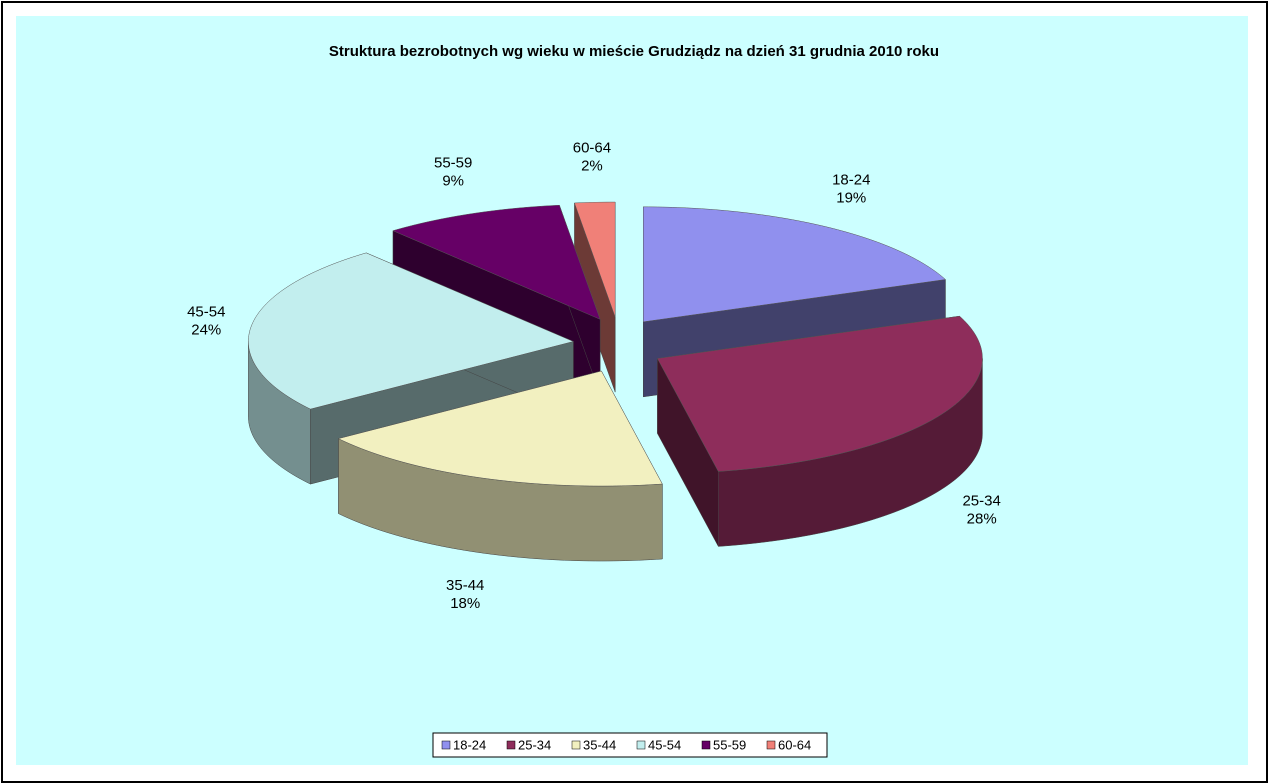  What do you see at coordinates (453, 162) in the screenshot?
I see `data-label-category: 55-59` at bounding box center [453, 162].